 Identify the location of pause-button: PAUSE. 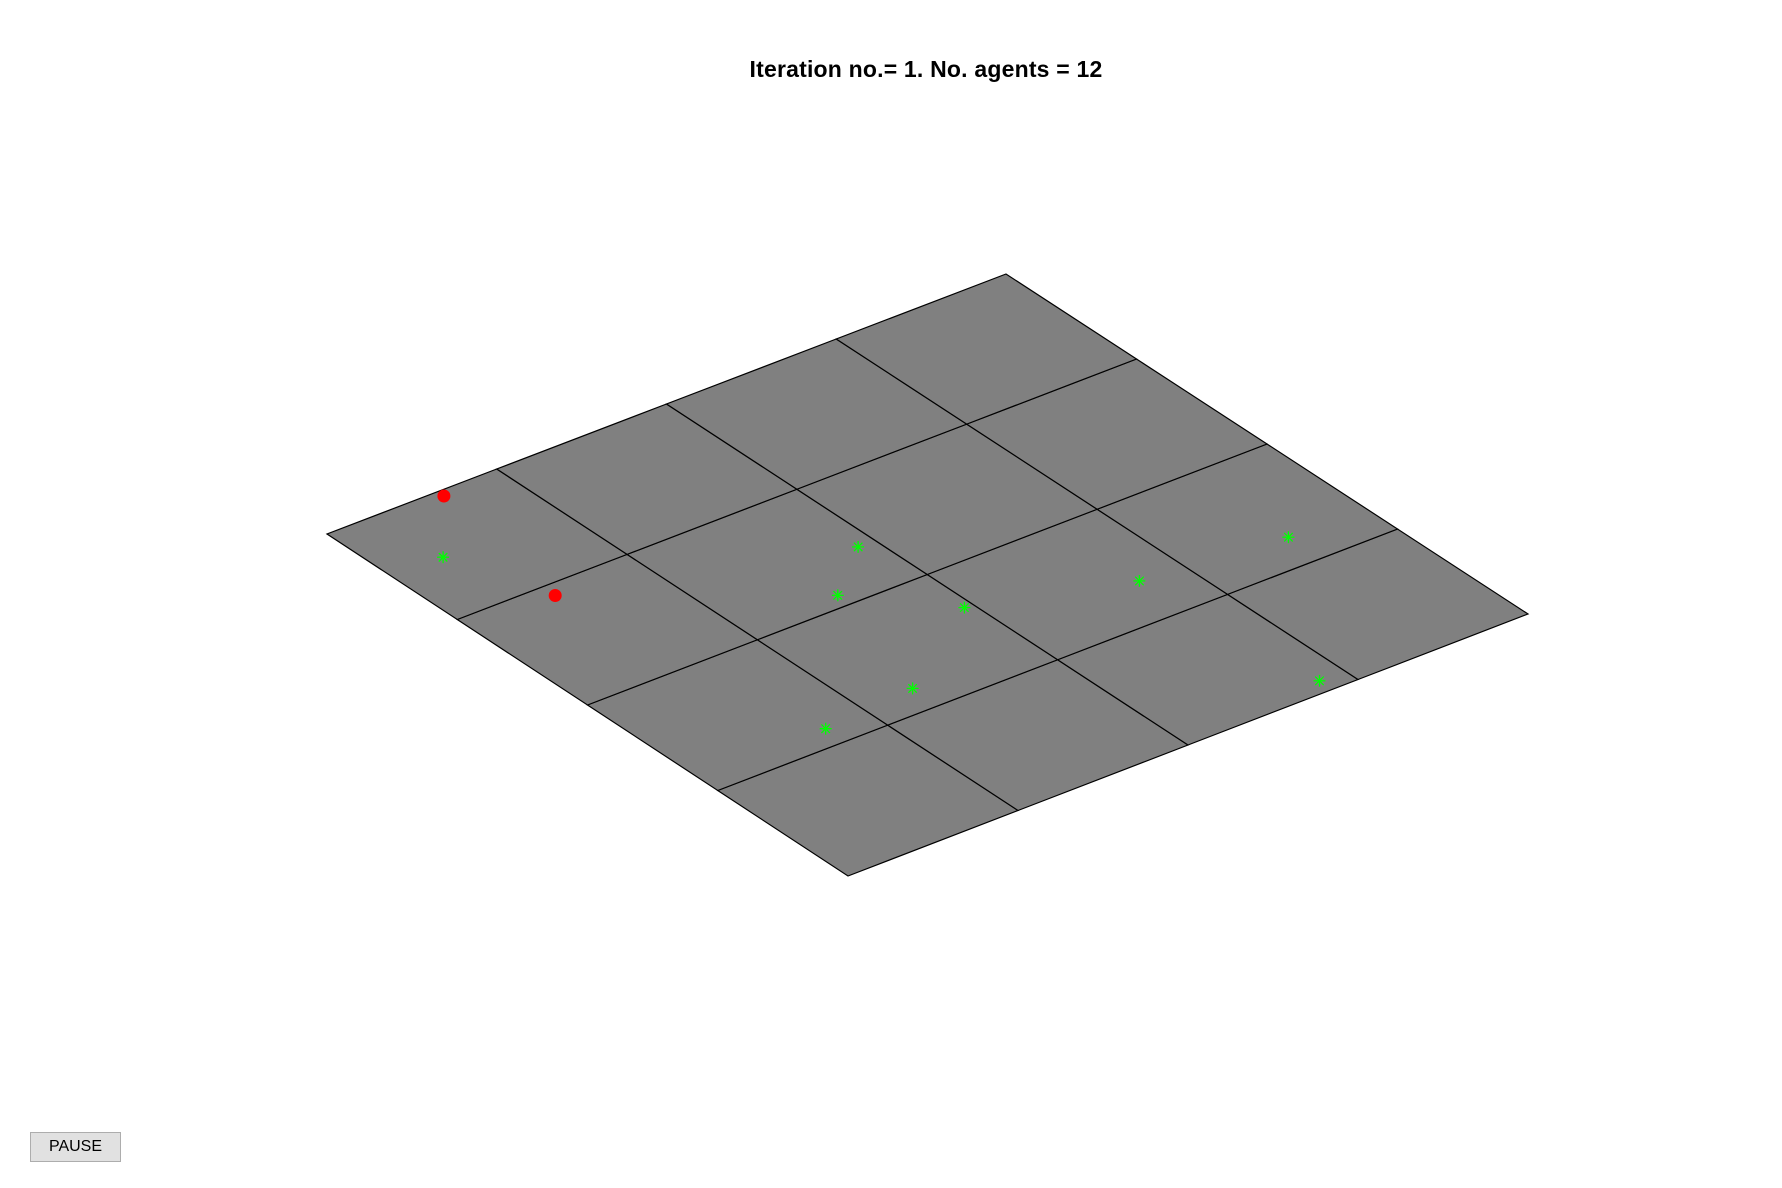
(75, 1147).